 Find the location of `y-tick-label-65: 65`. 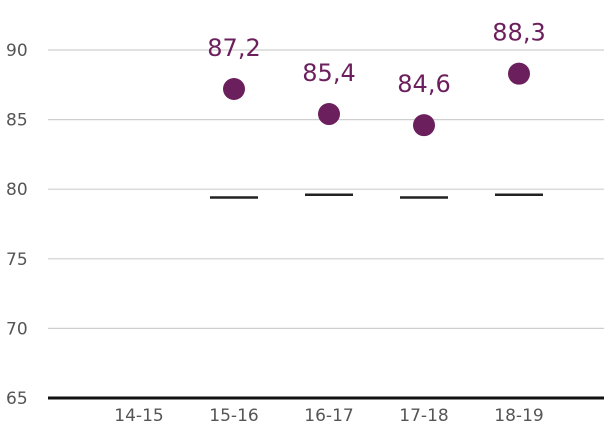

y-tick-label-65: 65 is located at coordinates (17, 399).